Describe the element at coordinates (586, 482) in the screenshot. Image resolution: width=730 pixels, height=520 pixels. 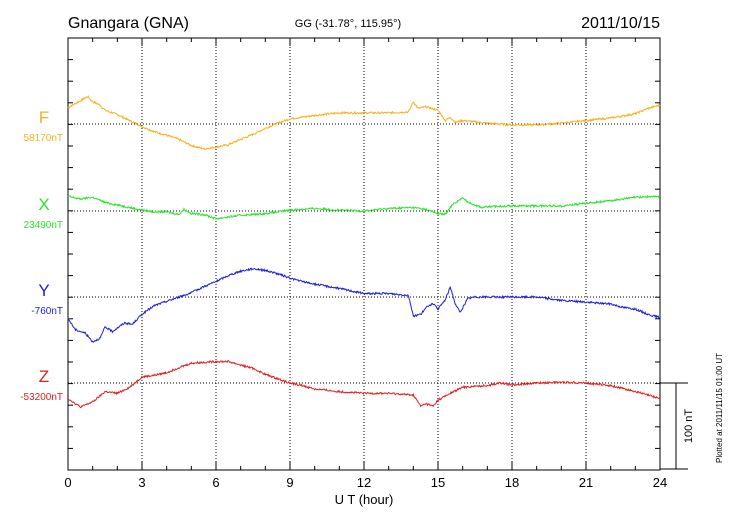
I see `x-tick-label: 21` at that location.